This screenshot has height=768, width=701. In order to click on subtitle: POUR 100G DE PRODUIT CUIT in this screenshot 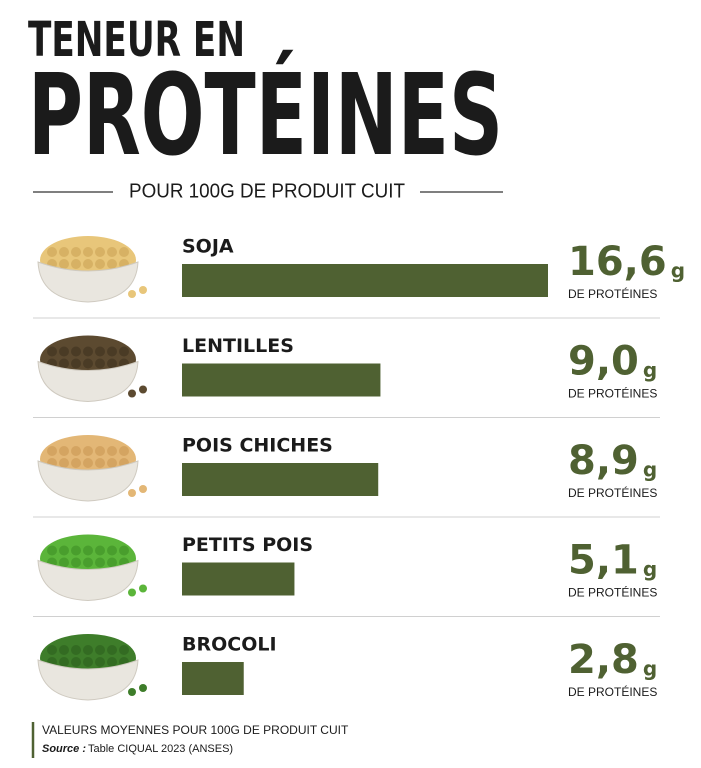, I will do `click(267, 191)`.